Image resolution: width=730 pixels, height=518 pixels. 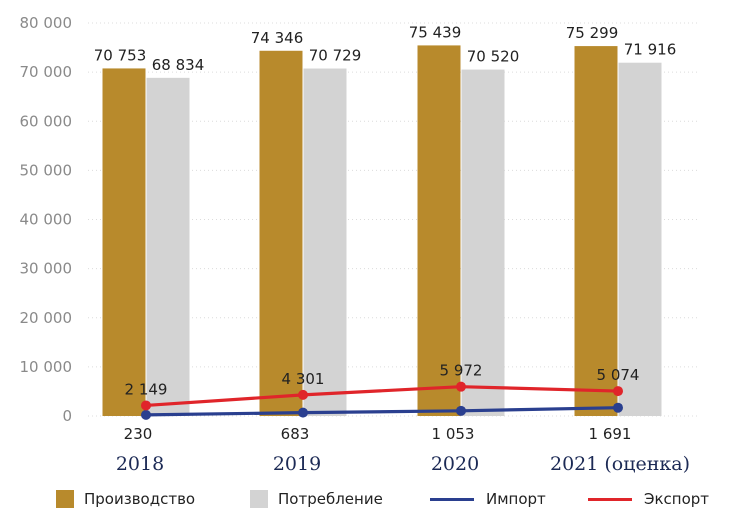 I want to click on y-tick-label: 20 000, so click(x=46, y=318).